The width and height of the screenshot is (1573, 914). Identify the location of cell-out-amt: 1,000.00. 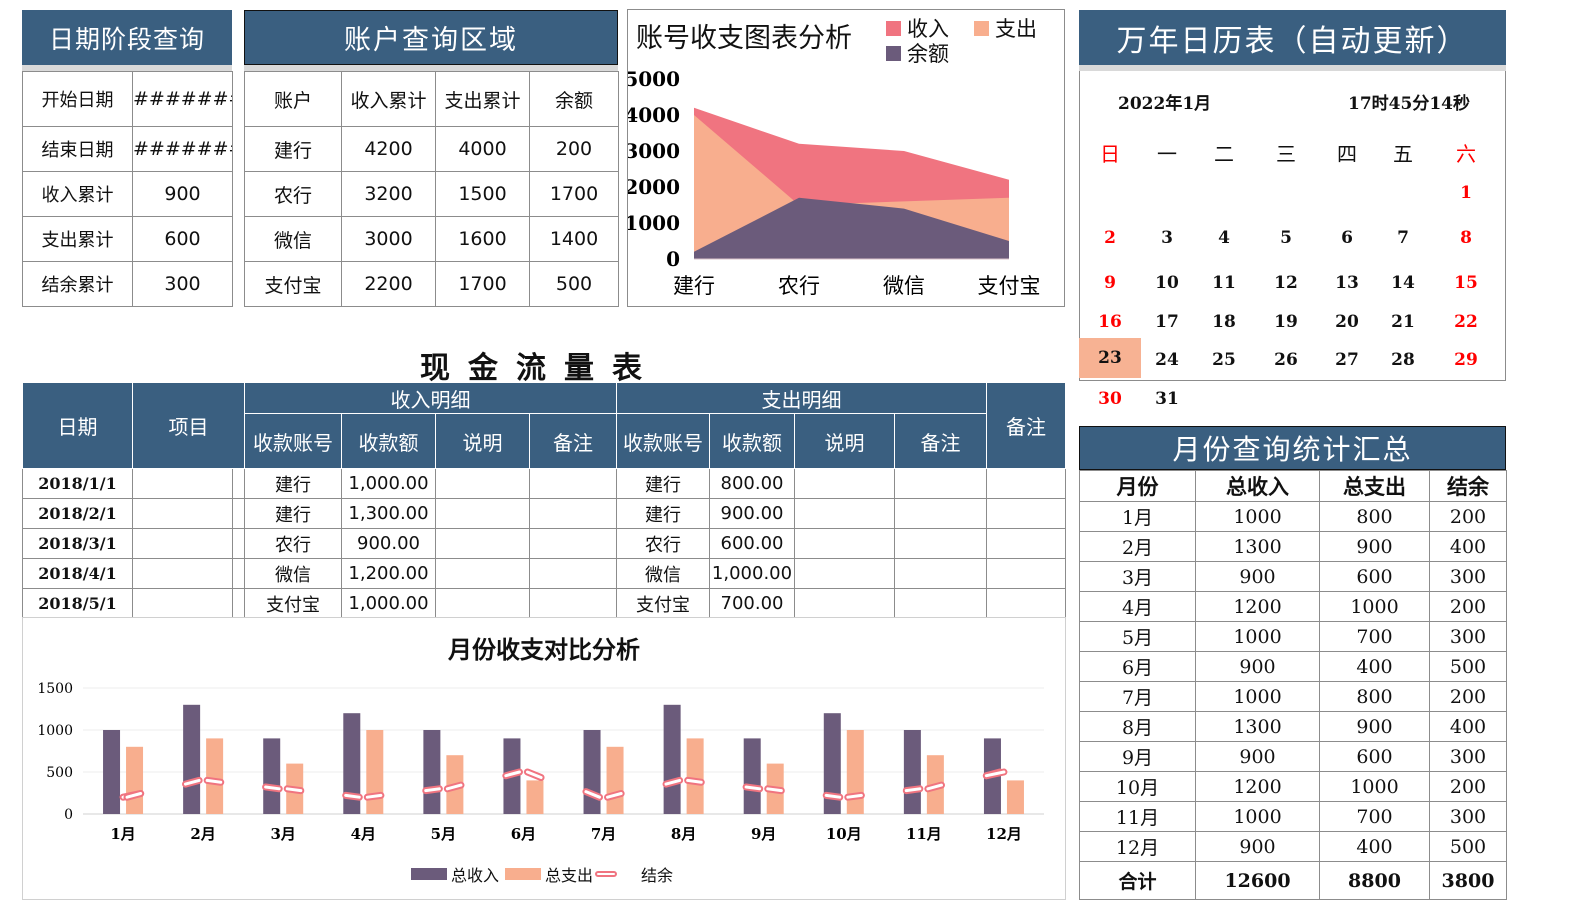
(752, 573).